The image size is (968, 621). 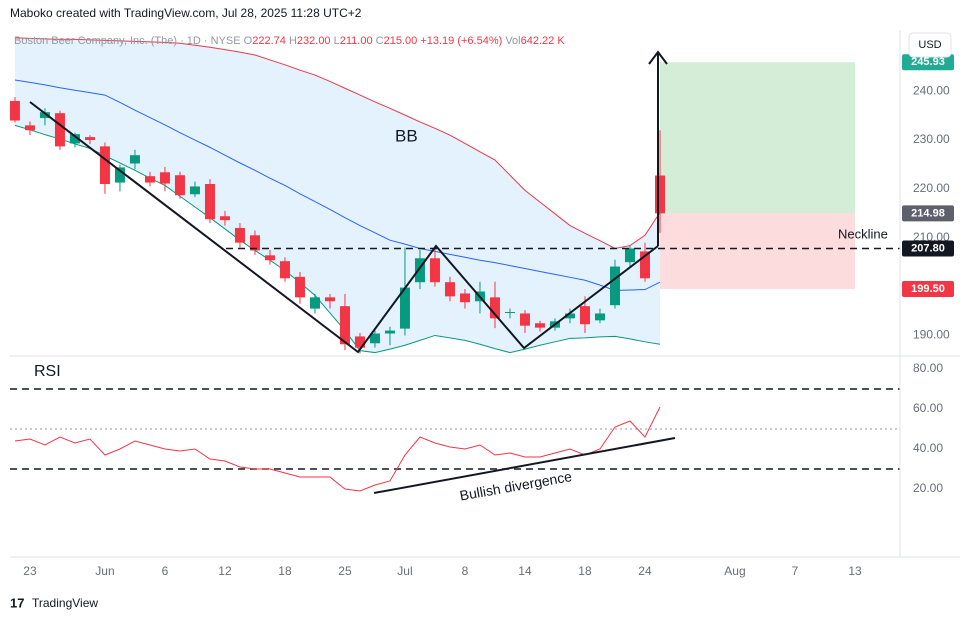 I want to click on legend-volume: 642.22 K, so click(x=543, y=41).